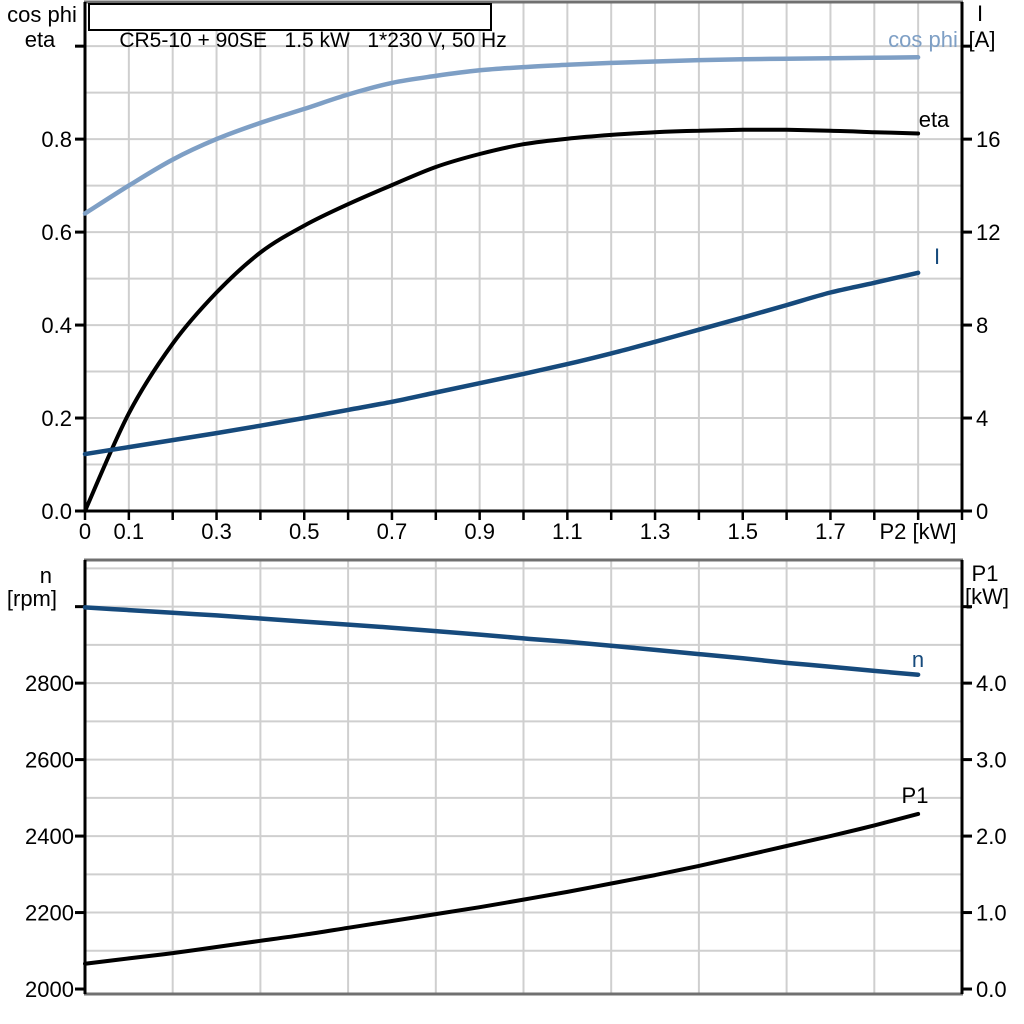 This screenshot has width=1024, height=1024. Describe the element at coordinates (991, 683) in the screenshot. I see `y-right-tick-label: 4.0` at that location.